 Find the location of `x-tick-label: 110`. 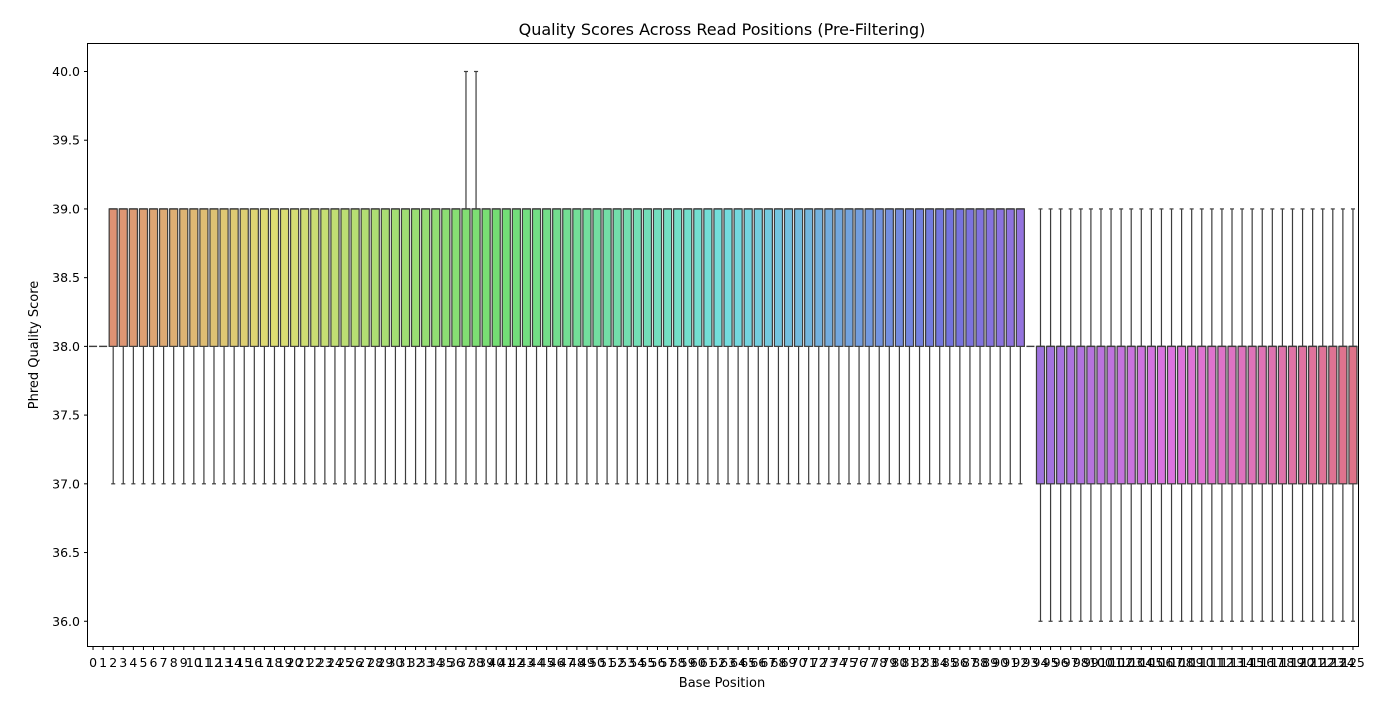

x-tick-label: 110 is located at coordinates (1202, 662).